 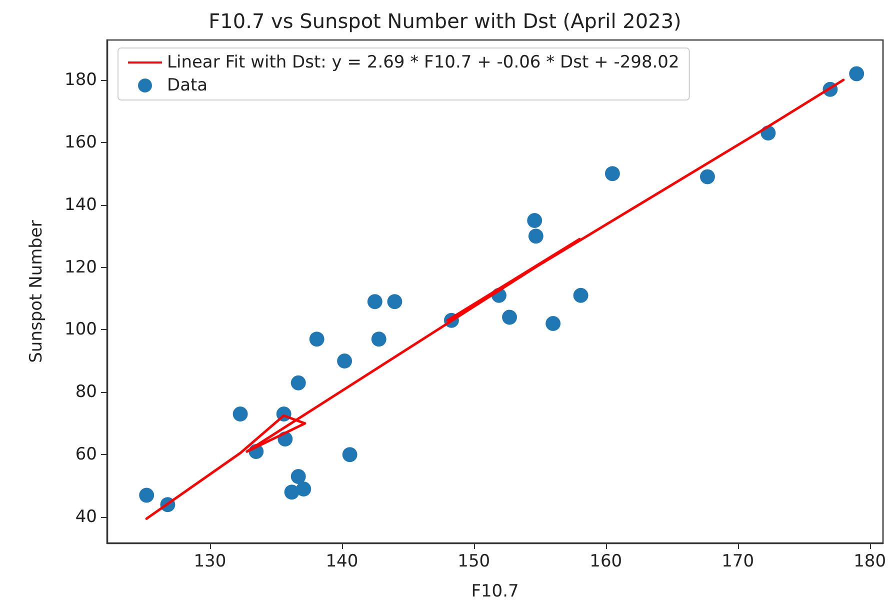 What do you see at coordinates (738, 562) in the screenshot?
I see `x-tick-label: 170` at bounding box center [738, 562].